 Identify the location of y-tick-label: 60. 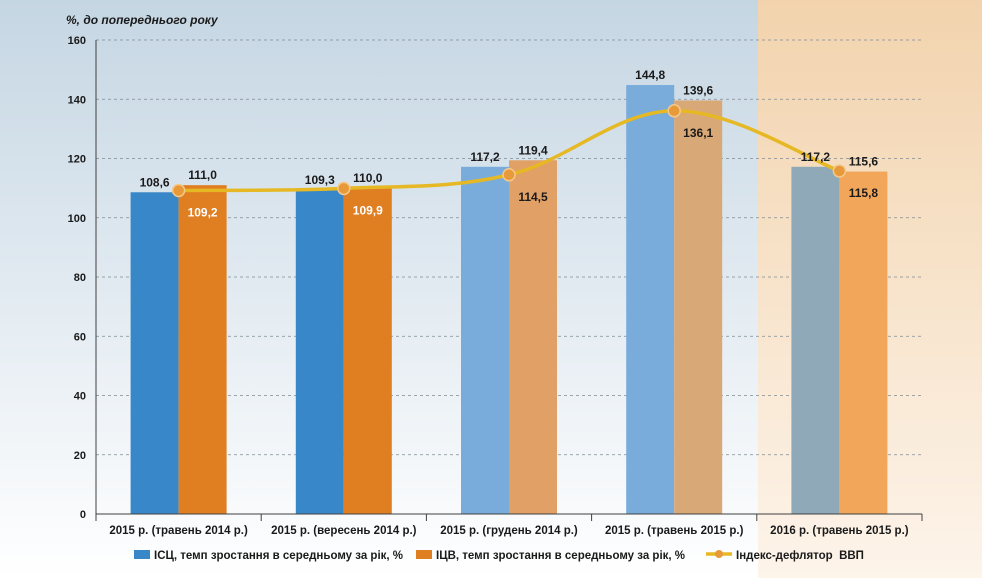
(80, 337).